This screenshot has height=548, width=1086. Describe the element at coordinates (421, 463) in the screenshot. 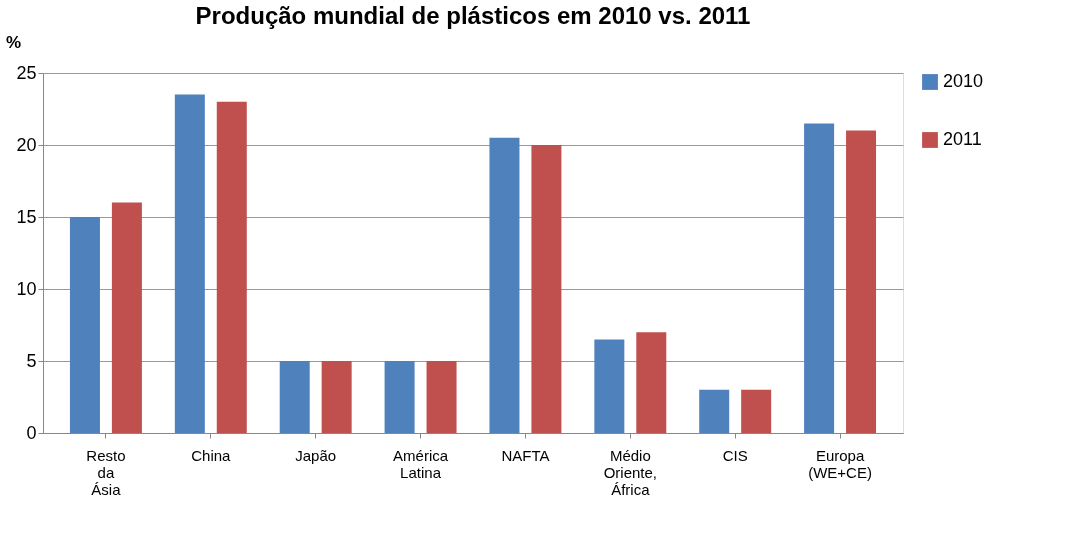

I see `x-tick-label: América Latina` at that location.